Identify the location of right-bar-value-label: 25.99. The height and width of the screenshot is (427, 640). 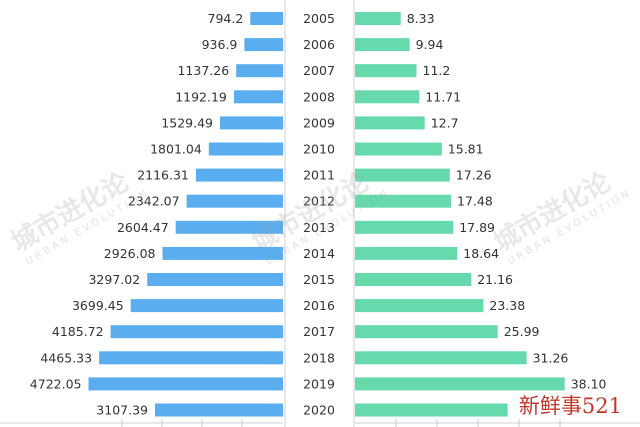
(522, 331).